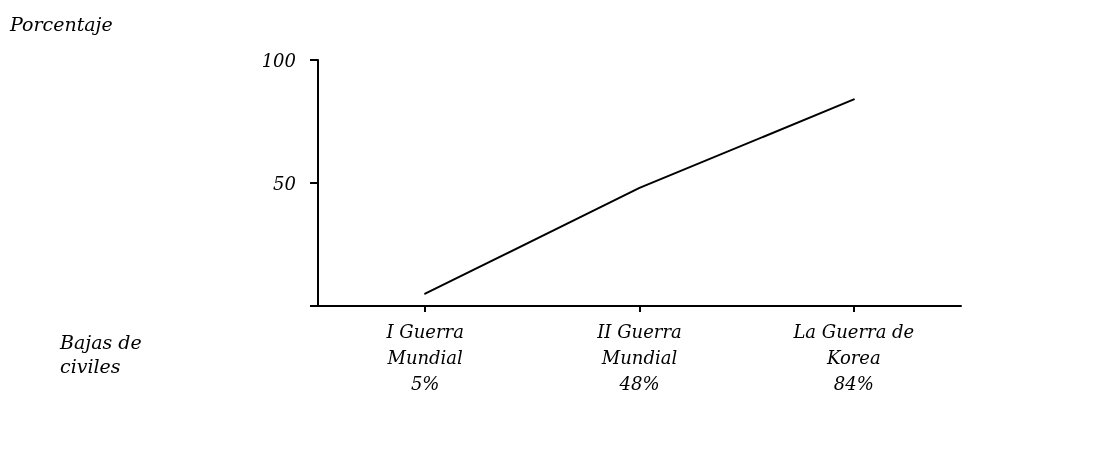 The height and width of the screenshot is (471, 1111). Describe the element at coordinates (284, 183) in the screenshot. I see `y-tick-label: 50` at that location.